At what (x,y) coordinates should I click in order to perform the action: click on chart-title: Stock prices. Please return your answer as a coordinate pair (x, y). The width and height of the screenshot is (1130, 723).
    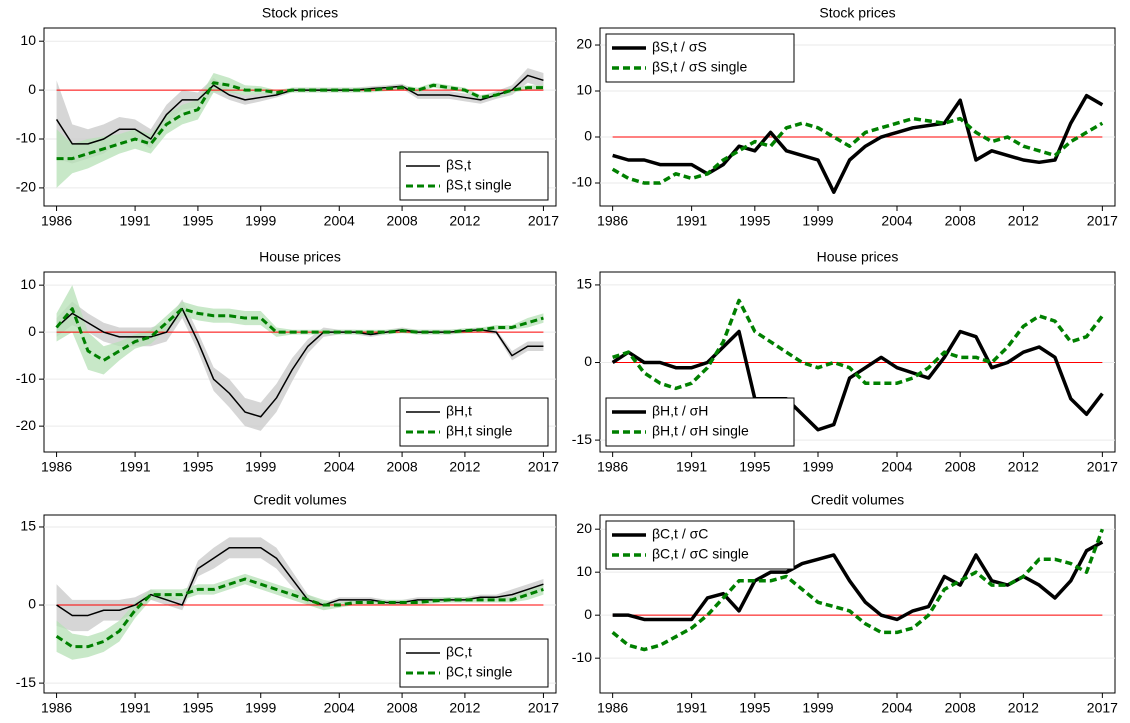
    Looking at the image, I should click on (857, 13).